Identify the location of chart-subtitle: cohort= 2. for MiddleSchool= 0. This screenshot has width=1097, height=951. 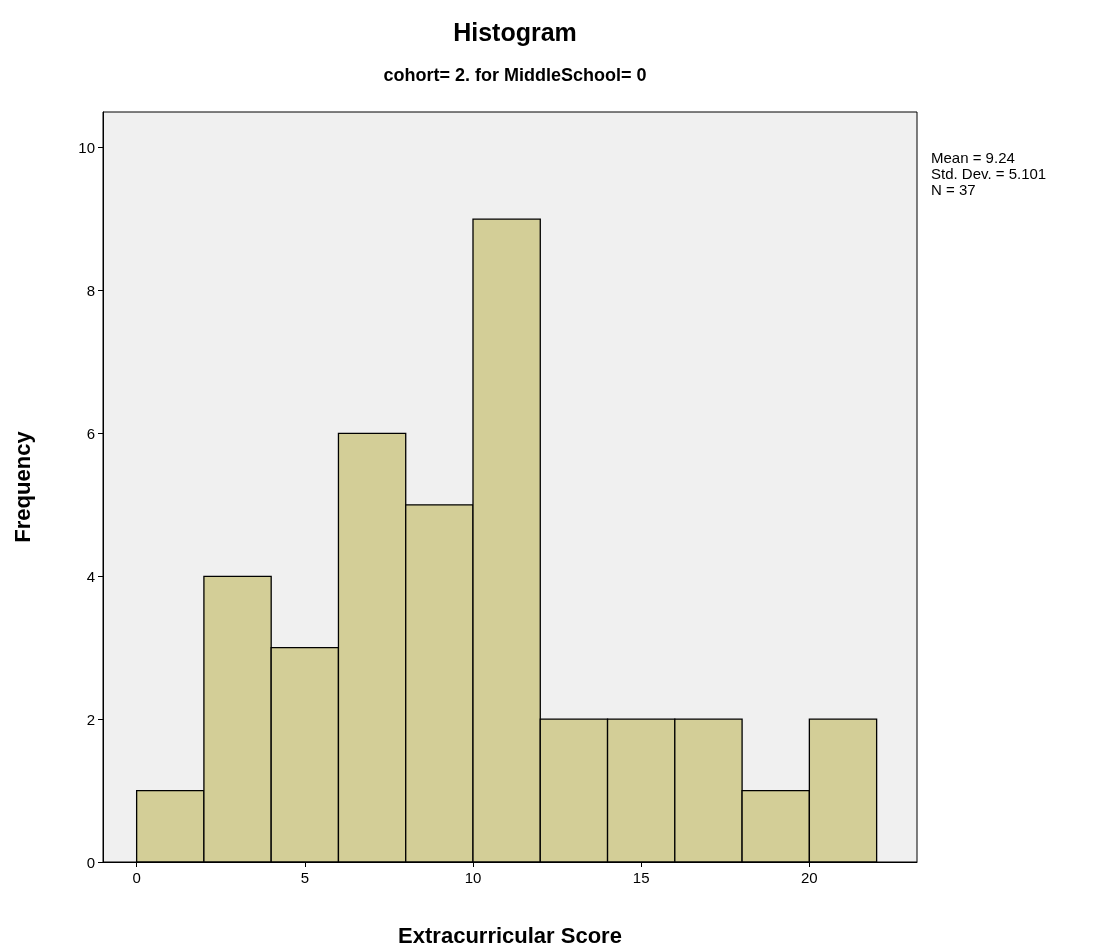
(515, 75).